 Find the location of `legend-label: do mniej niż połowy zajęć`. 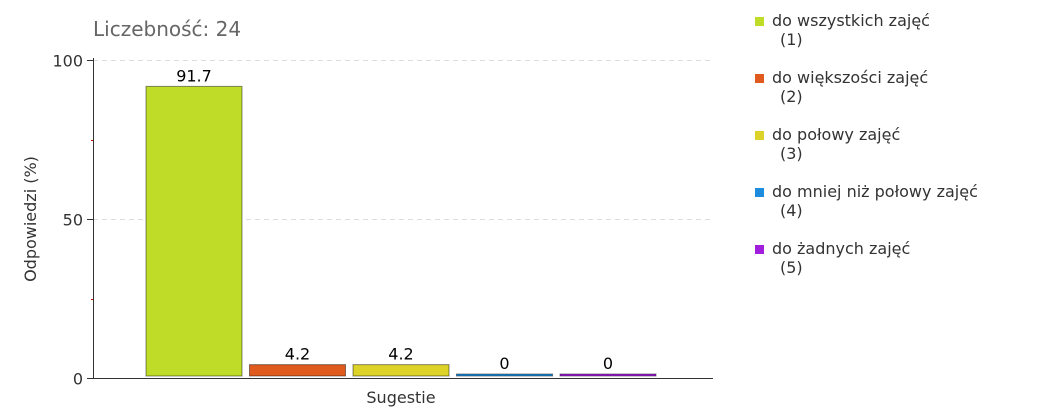

legend-label: do mniej niż połowy zajęć is located at coordinates (875, 191).